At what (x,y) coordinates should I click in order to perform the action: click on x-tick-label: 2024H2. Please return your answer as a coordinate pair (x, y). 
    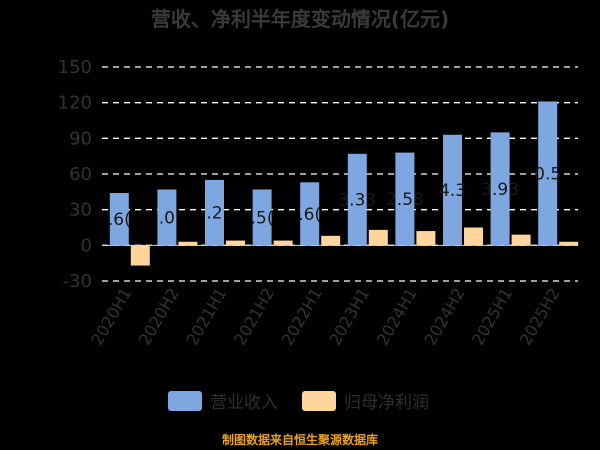
    Looking at the image, I should click on (445, 317).